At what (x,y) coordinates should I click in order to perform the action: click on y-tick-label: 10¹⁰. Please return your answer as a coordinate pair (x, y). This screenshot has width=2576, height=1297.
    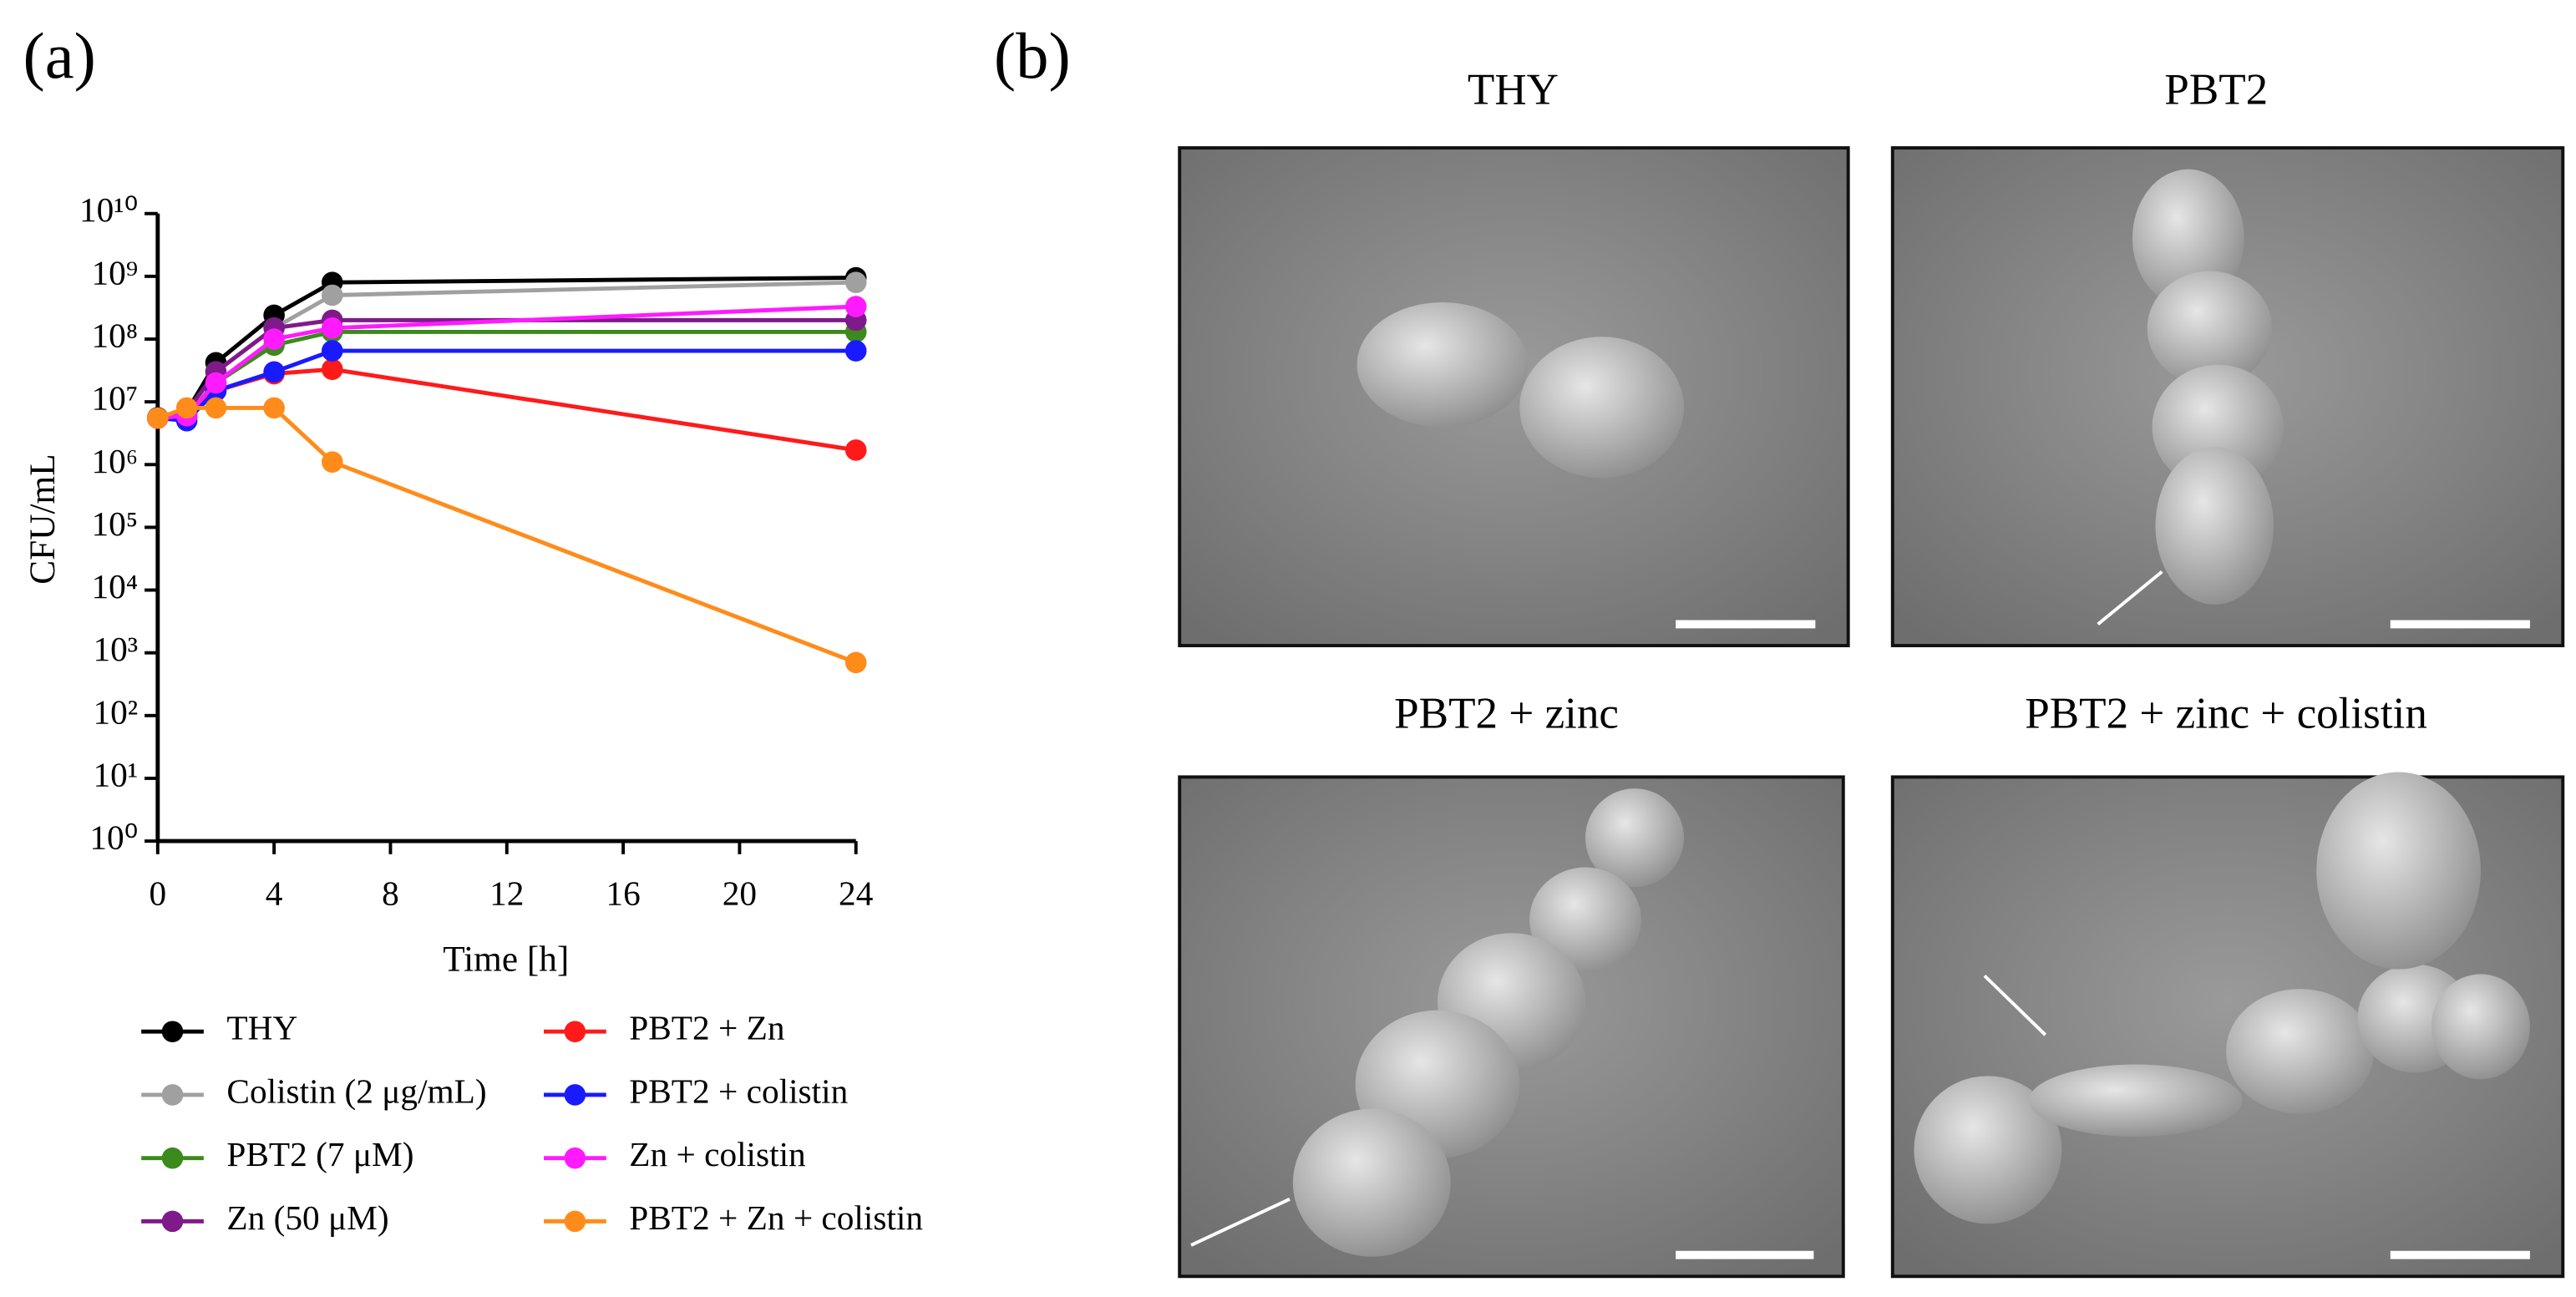
    Looking at the image, I should click on (108, 209).